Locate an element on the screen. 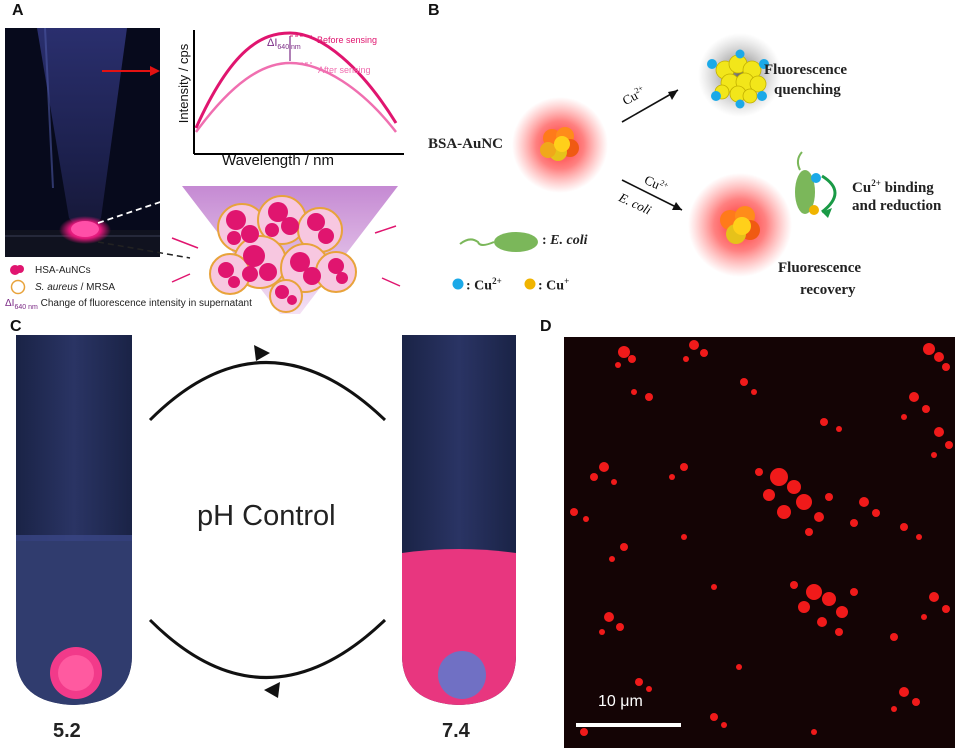 The height and width of the screenshot is (754, 957). binding-line1: Cu2+ binding is located at coordinates (893, 187).